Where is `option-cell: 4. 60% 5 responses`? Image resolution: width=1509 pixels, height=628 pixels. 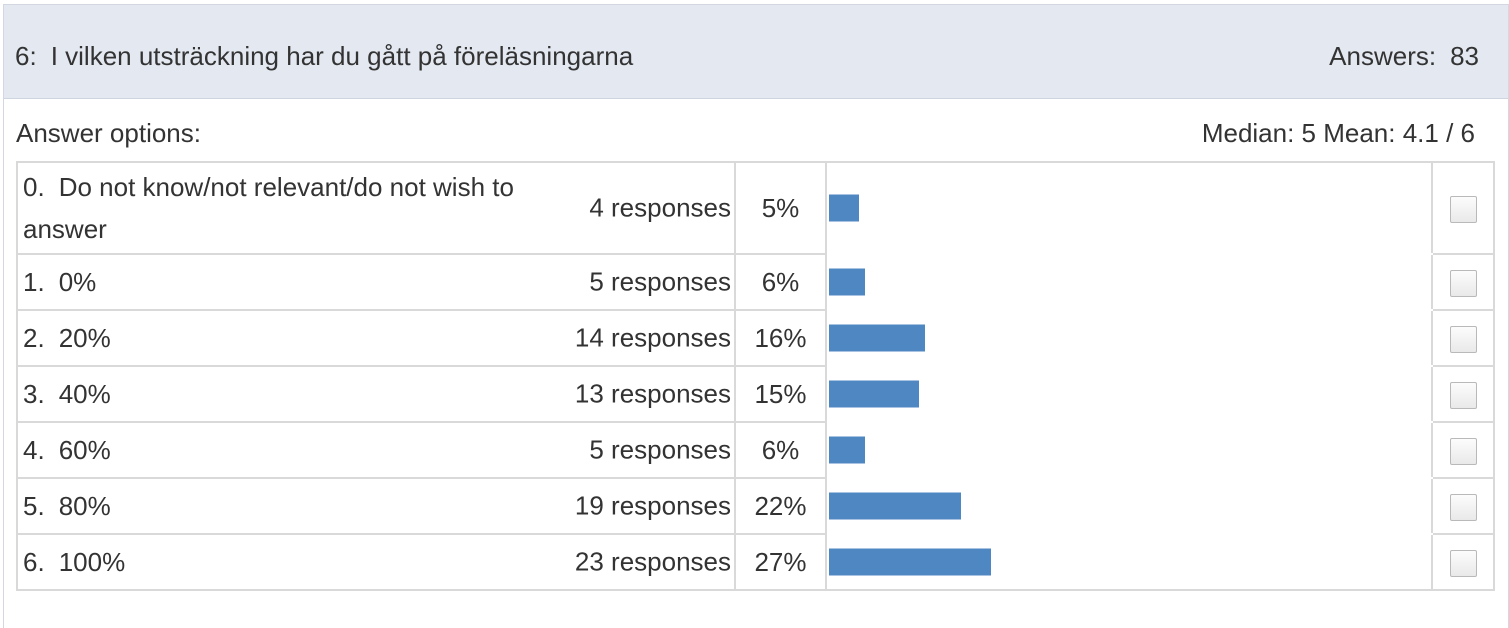
option-cell: 4. 60% 5 responses is located at coordinates (376, 450).